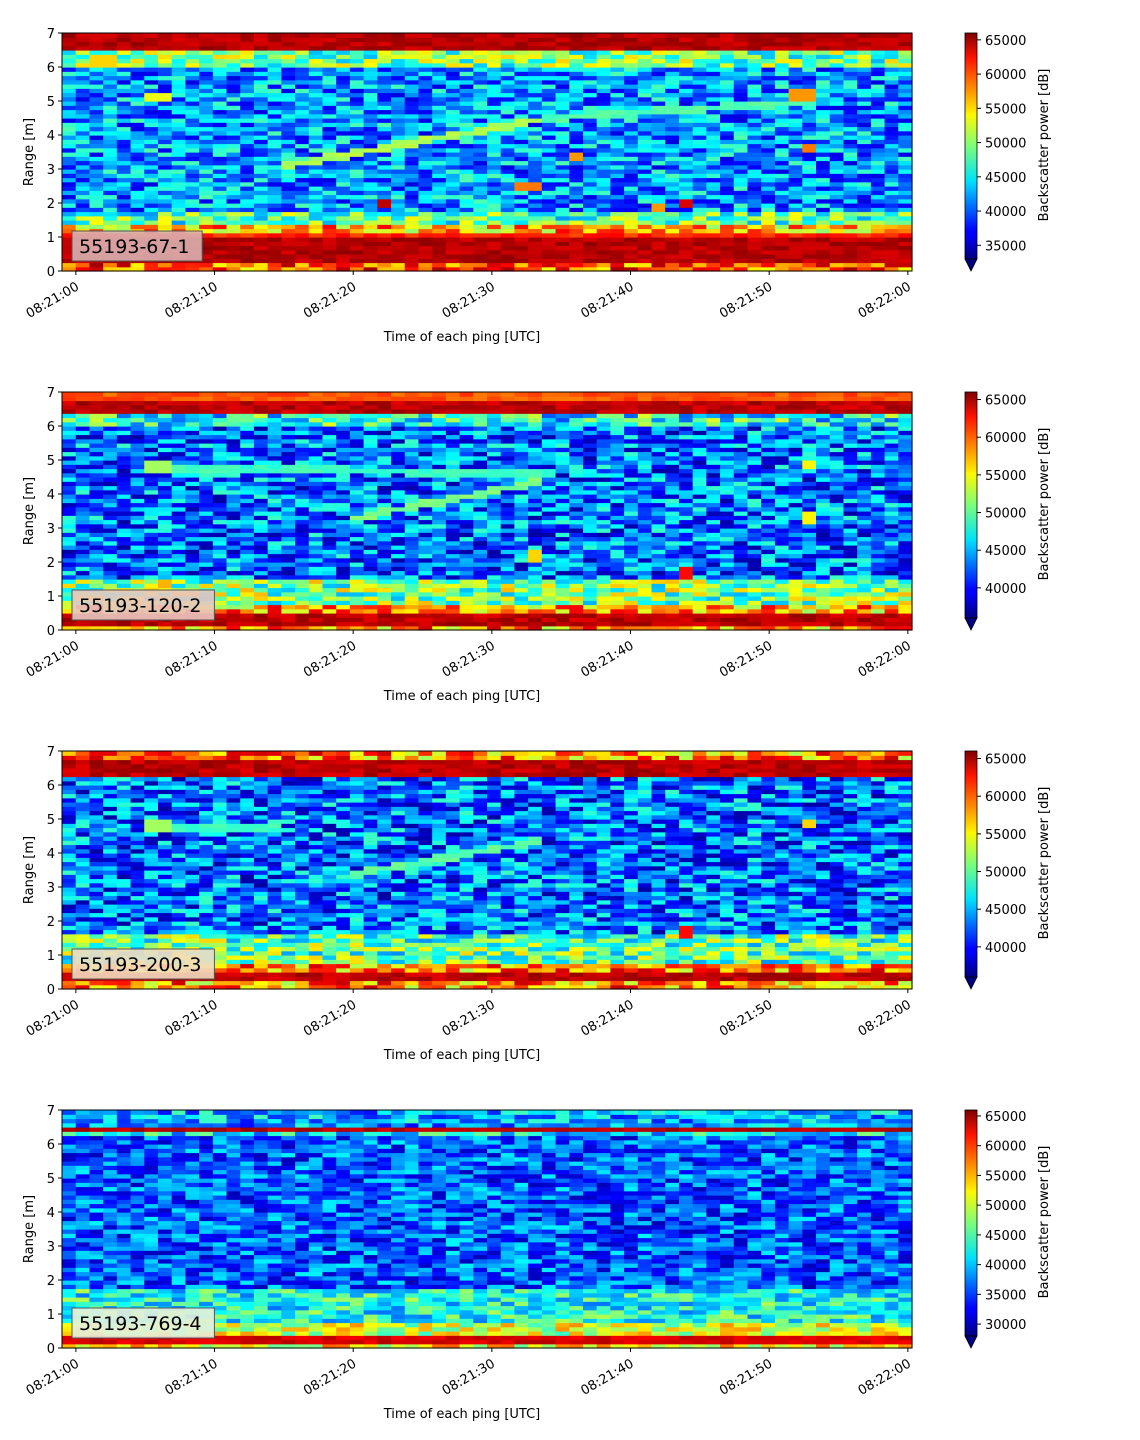  What do you see at coordinates (746, 300) in the screenshot?
I see `x-tick-label: 08:21:50` at bounding box center [746, 300].